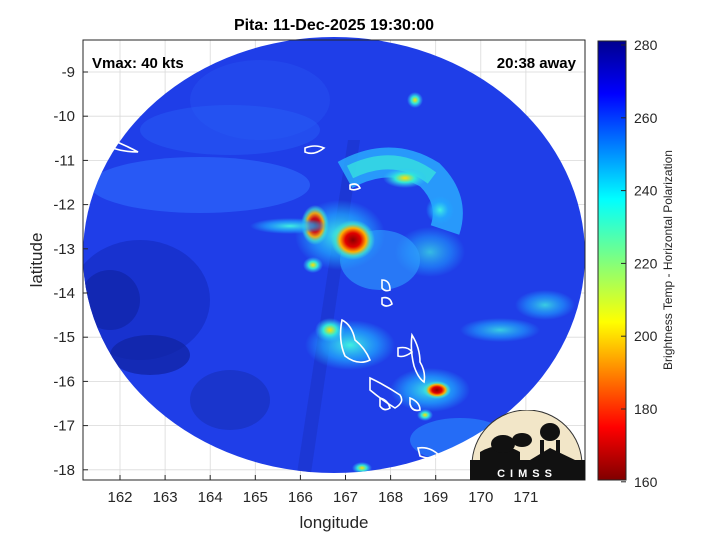 The height and width of the screenshot is (540, 720). Describe the element at coordinates (646, 45) in the screenshot. I see `colorbar-tick-label: 280` at that location.